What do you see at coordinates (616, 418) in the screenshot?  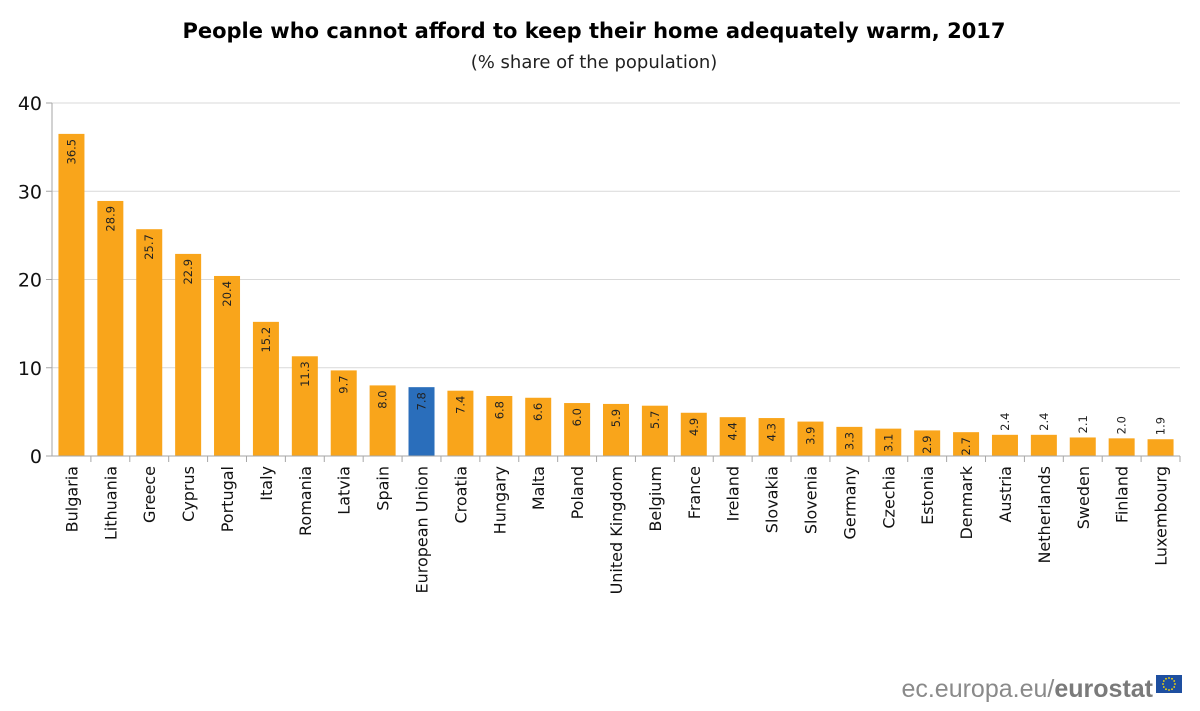 I see `data-label: 5.9` at bounding box center [616, 418].